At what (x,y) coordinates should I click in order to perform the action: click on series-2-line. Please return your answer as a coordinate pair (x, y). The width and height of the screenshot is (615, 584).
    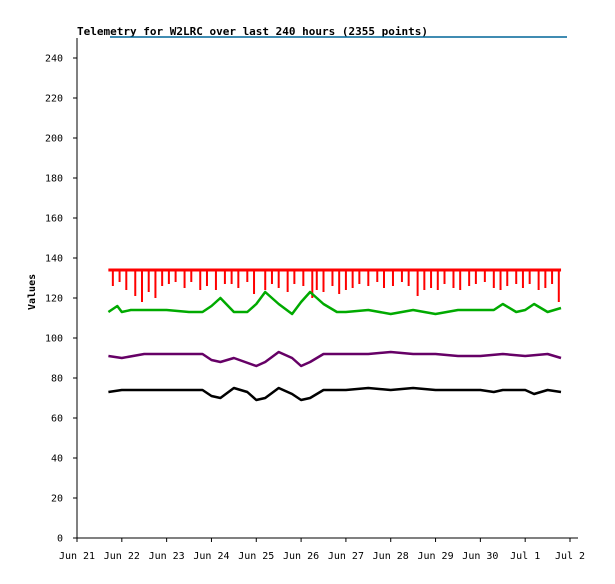
    Looking at the image, I should click on (334, 303).